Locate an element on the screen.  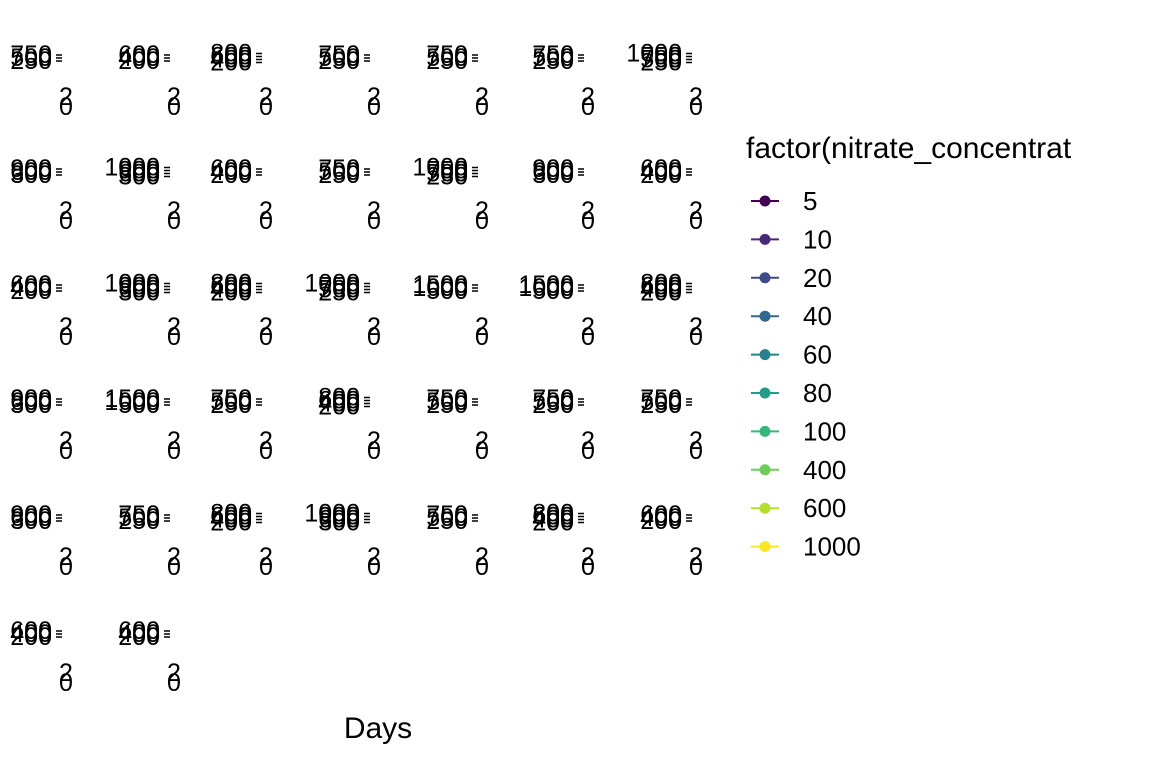
y-tick-label: 1500 is located at coordinates (132, 399).